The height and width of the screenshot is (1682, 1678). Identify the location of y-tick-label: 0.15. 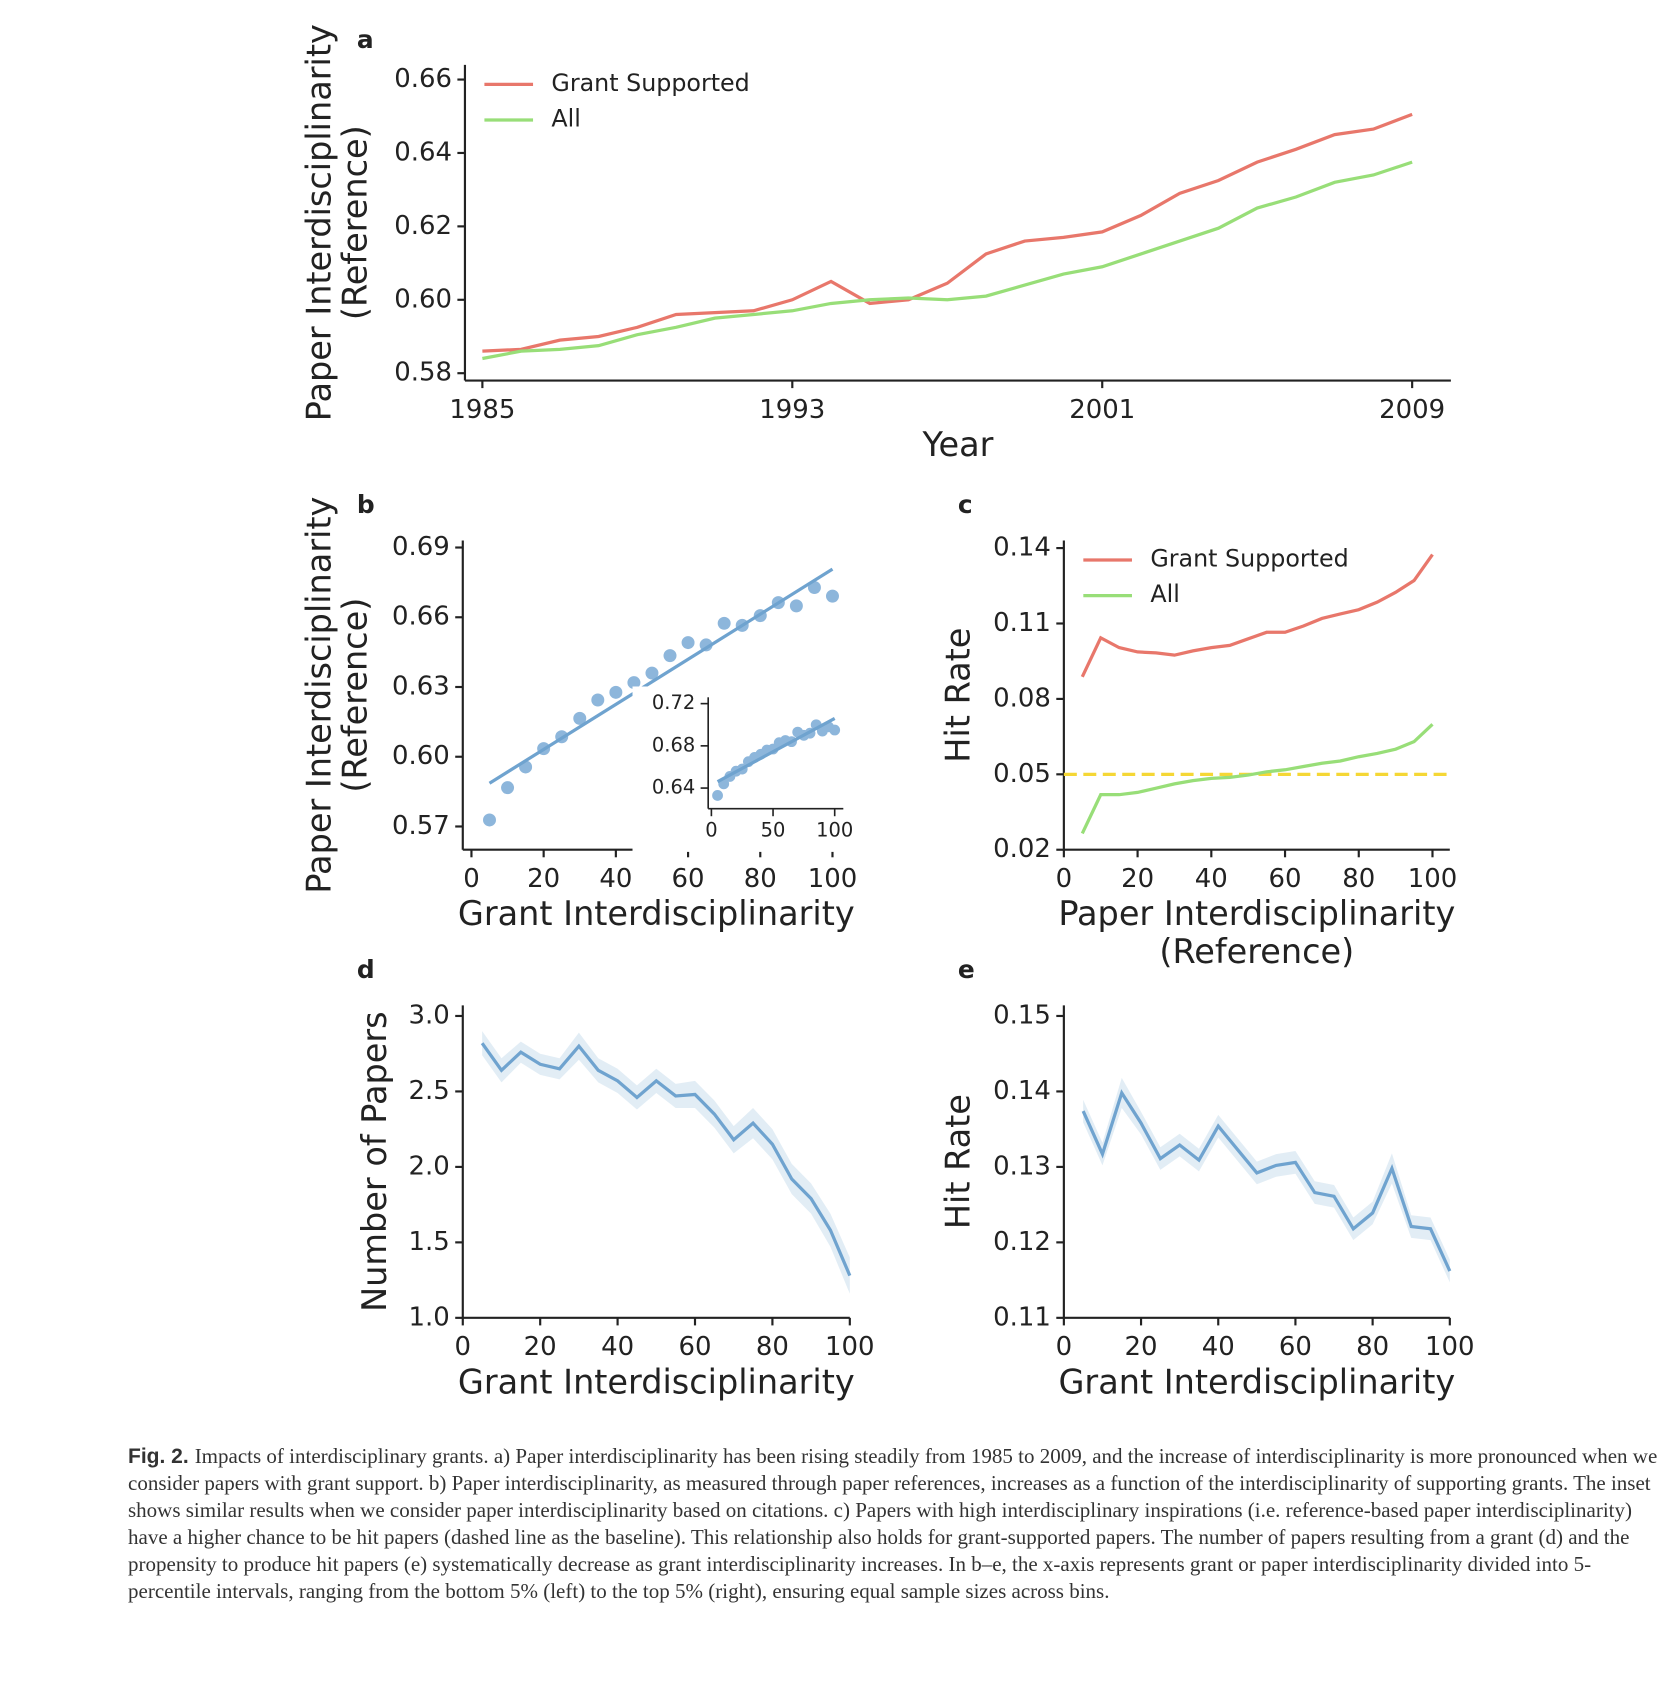
(1022, 1015).